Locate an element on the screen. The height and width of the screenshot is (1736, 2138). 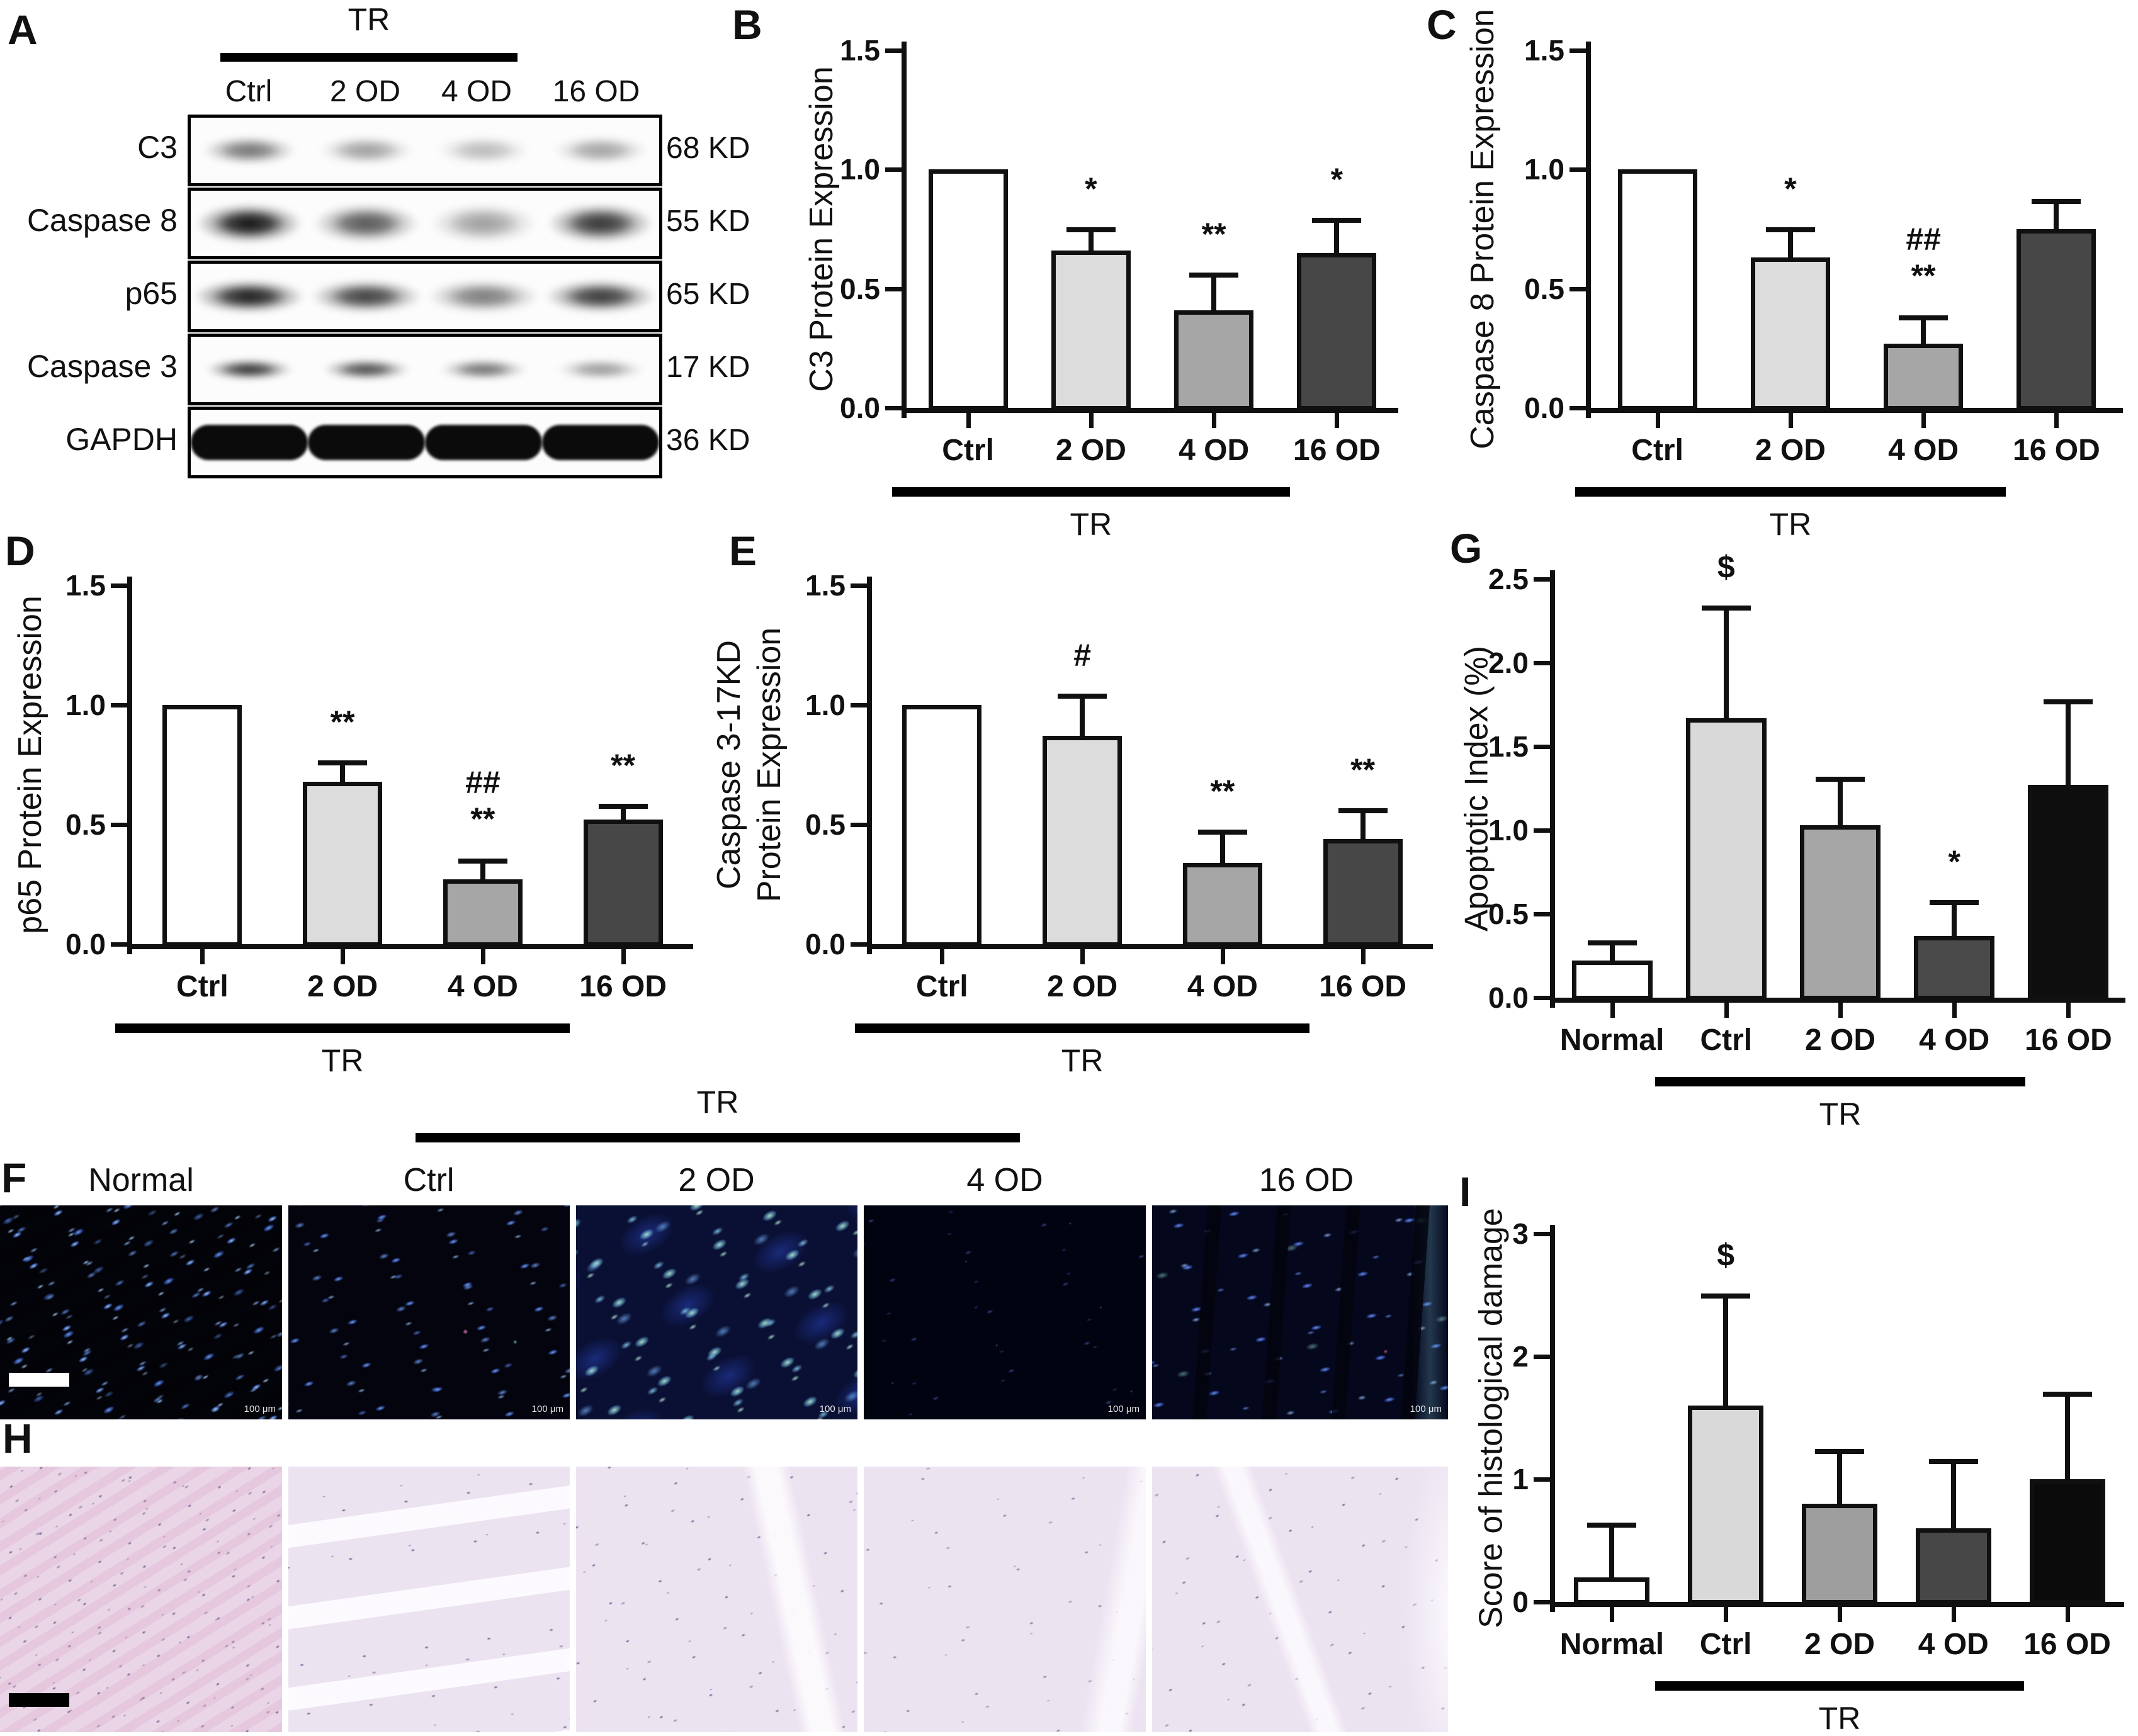
lane-label: 4 OD is located at coordinates (476, 91).